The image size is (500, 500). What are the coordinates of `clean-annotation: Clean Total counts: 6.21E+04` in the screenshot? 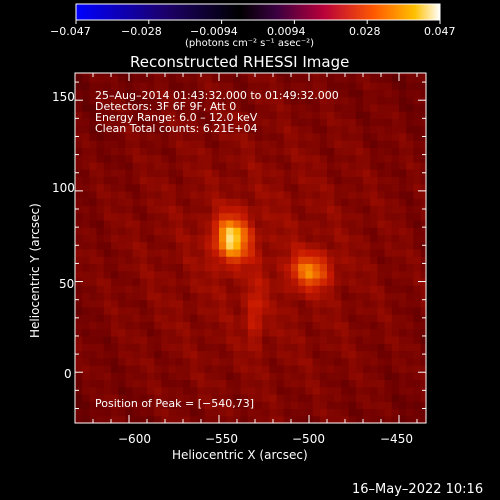 It's located at (176, 128).